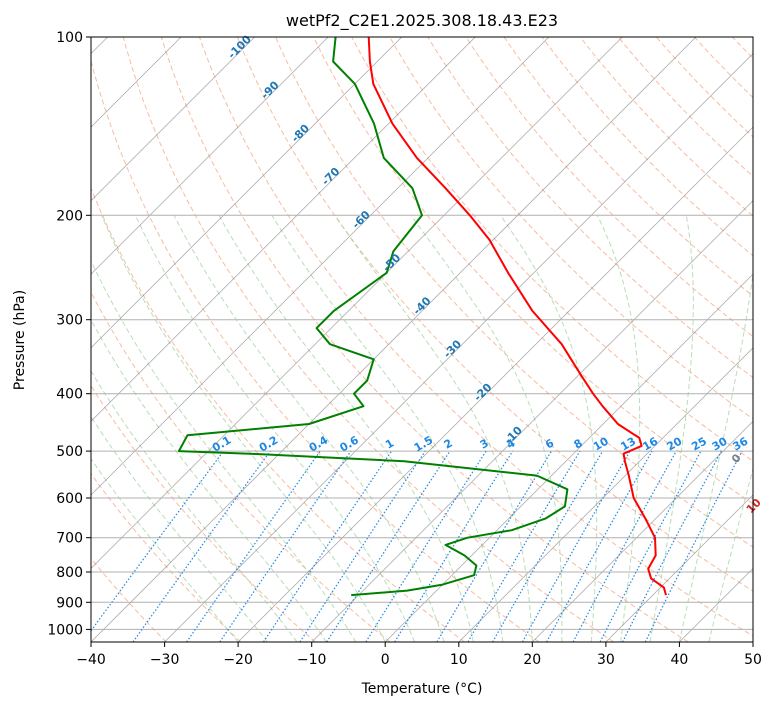 This screenshot has width=775, height=708. What do you see at coordinates (312, 660) in the screenshot?
I see `x-tick-label: −10` at bounding box center [312, 660].